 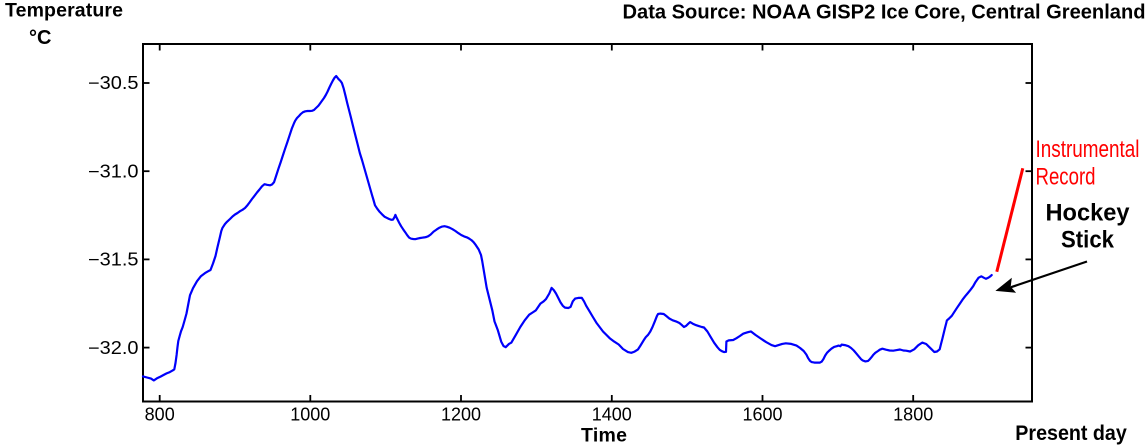 I want to click on svg-text: Hockey, so click(x=1088, y=213).